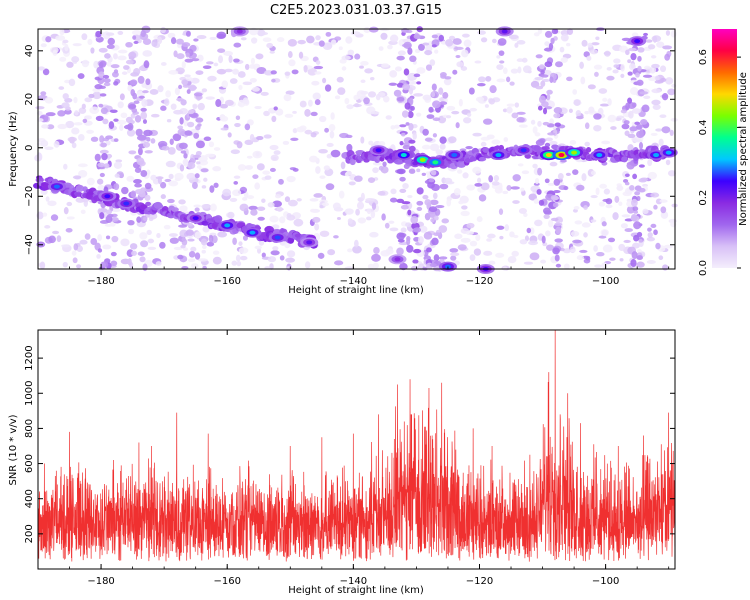  I want to click on colorbar-gradient, so click(724, 148).